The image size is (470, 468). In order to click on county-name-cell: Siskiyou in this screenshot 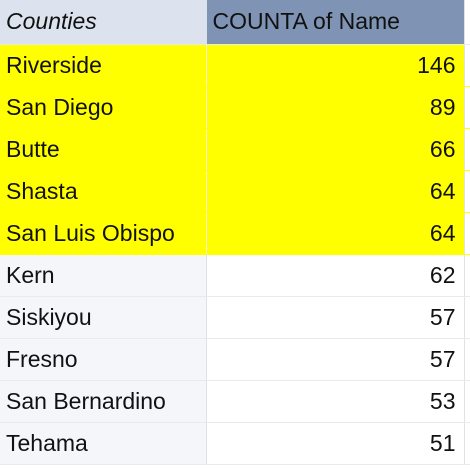, I will do `click(103, 317)`.